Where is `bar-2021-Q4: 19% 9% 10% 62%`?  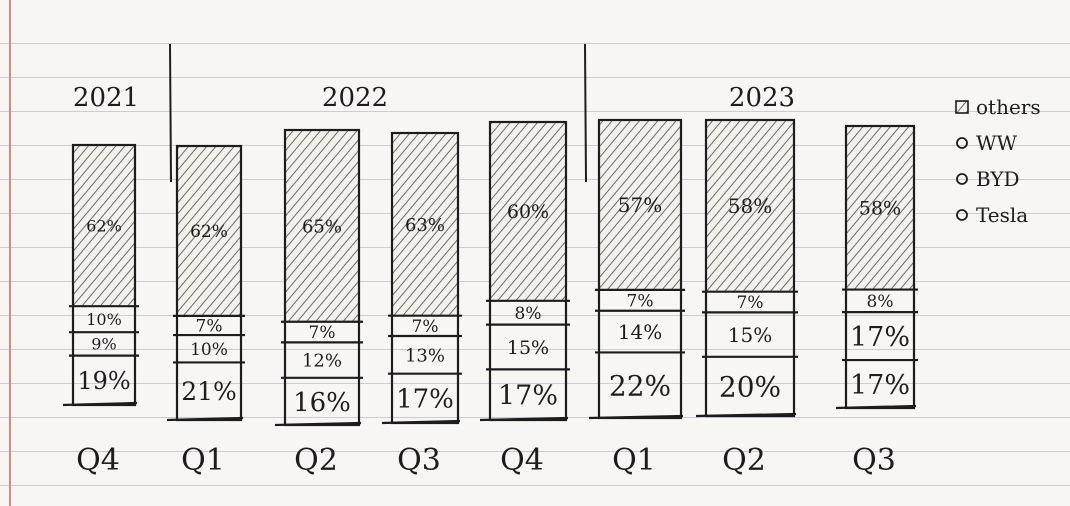
bar-2021-Q4: 19% 9% 10% 62% is located at coordinates (100, 275).